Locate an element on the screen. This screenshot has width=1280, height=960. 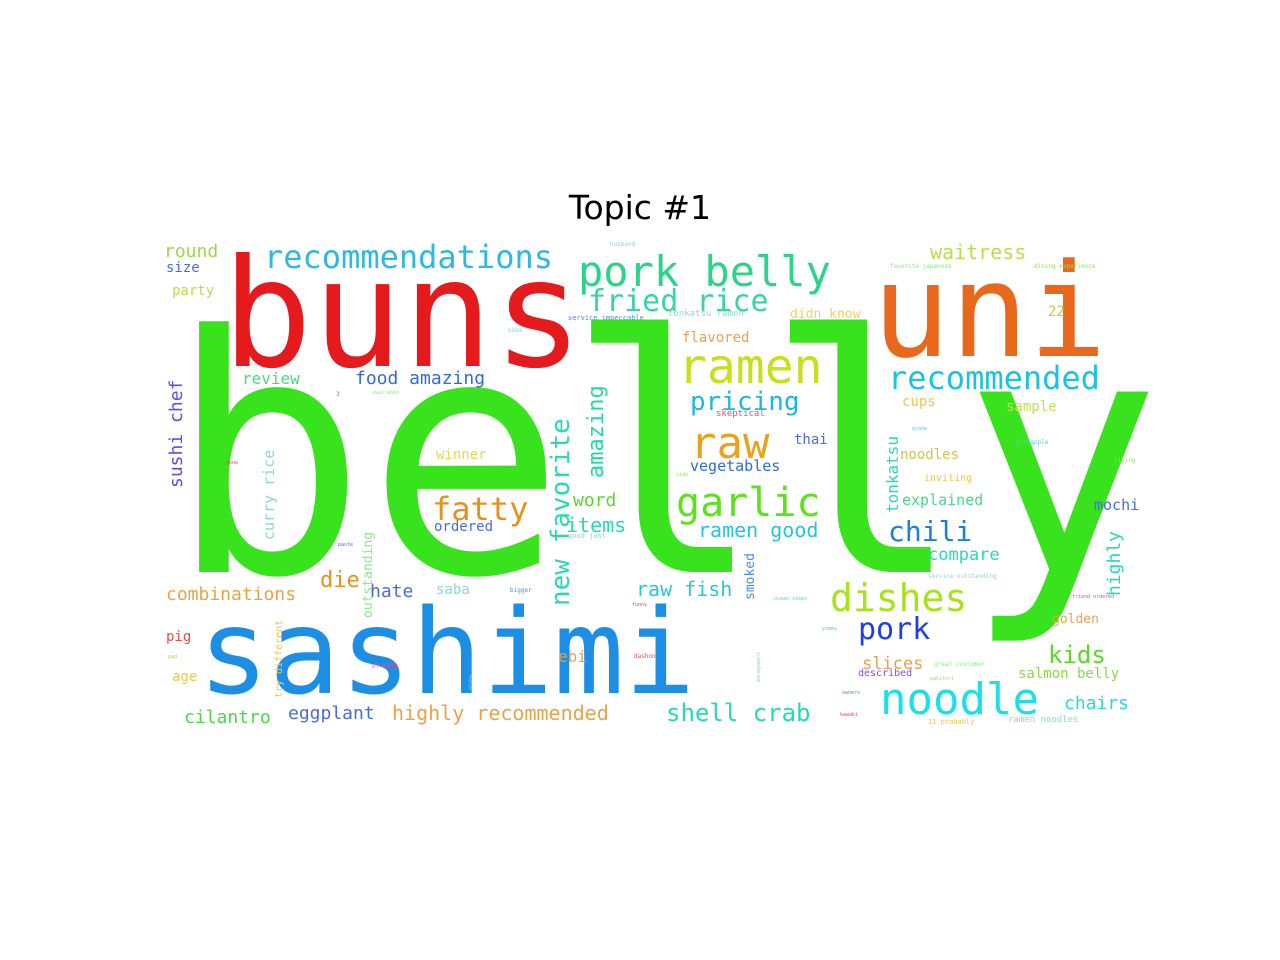
word-word: word is located at coordinates (594, 500).